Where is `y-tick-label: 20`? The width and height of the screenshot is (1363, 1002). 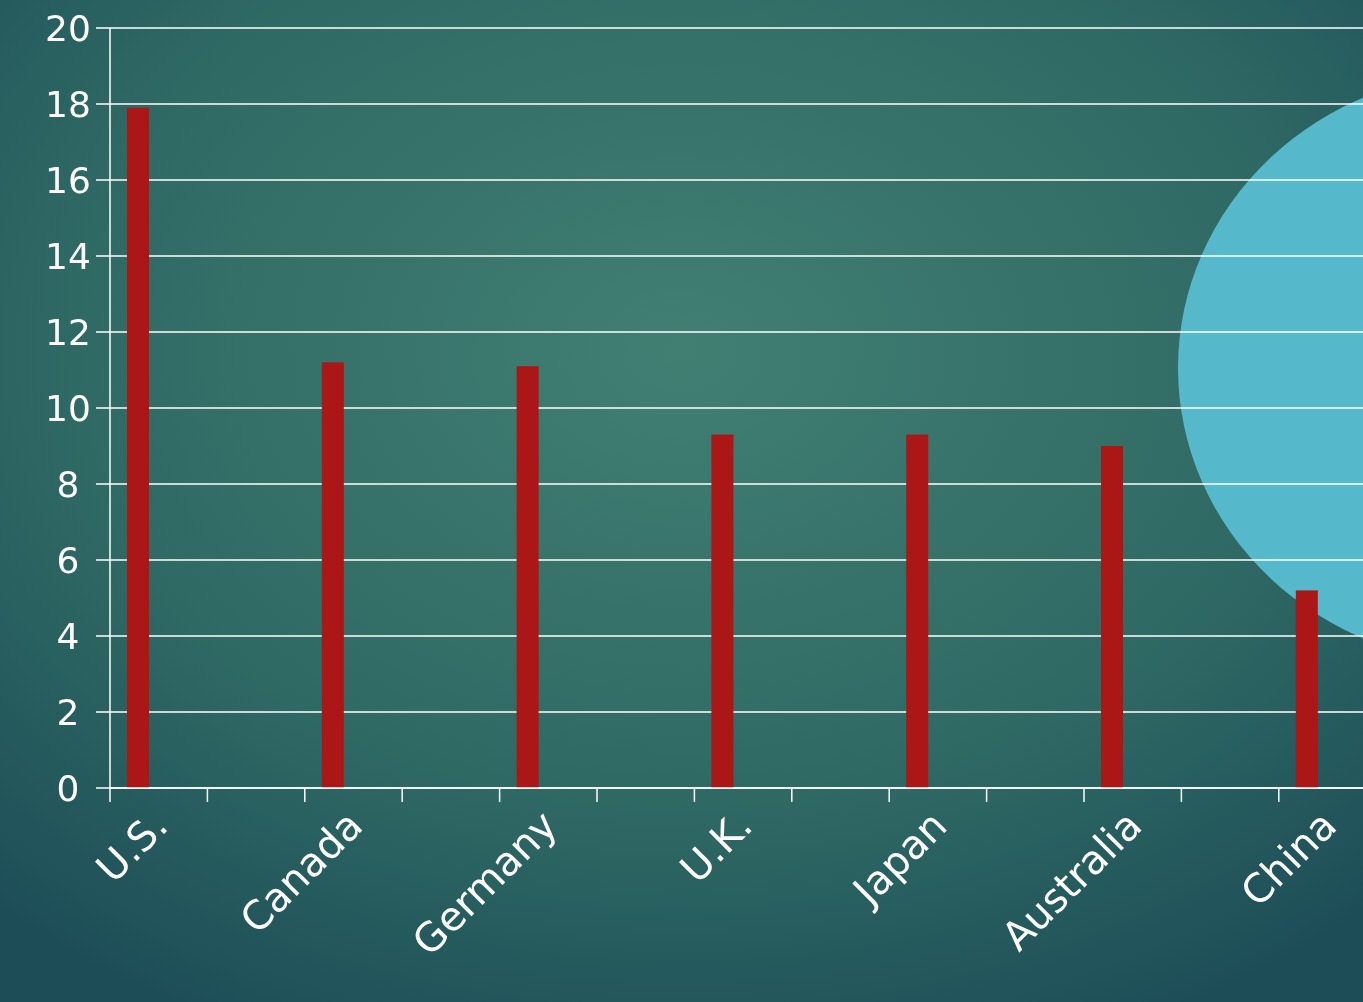 y-tick-label: 20 is located at coordinates (68, 28).